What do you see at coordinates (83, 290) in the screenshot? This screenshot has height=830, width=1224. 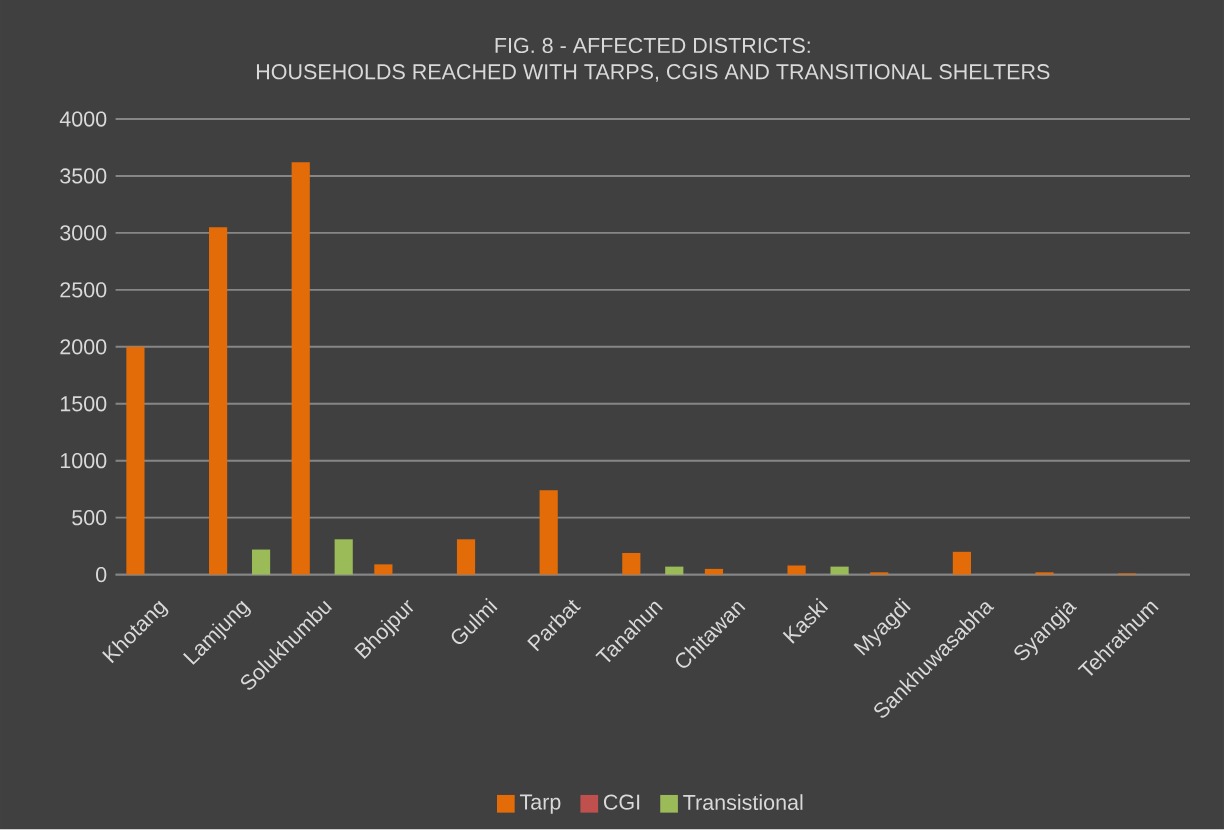 I see `y-tick-label: 2500` at bounding box center [83, 290].